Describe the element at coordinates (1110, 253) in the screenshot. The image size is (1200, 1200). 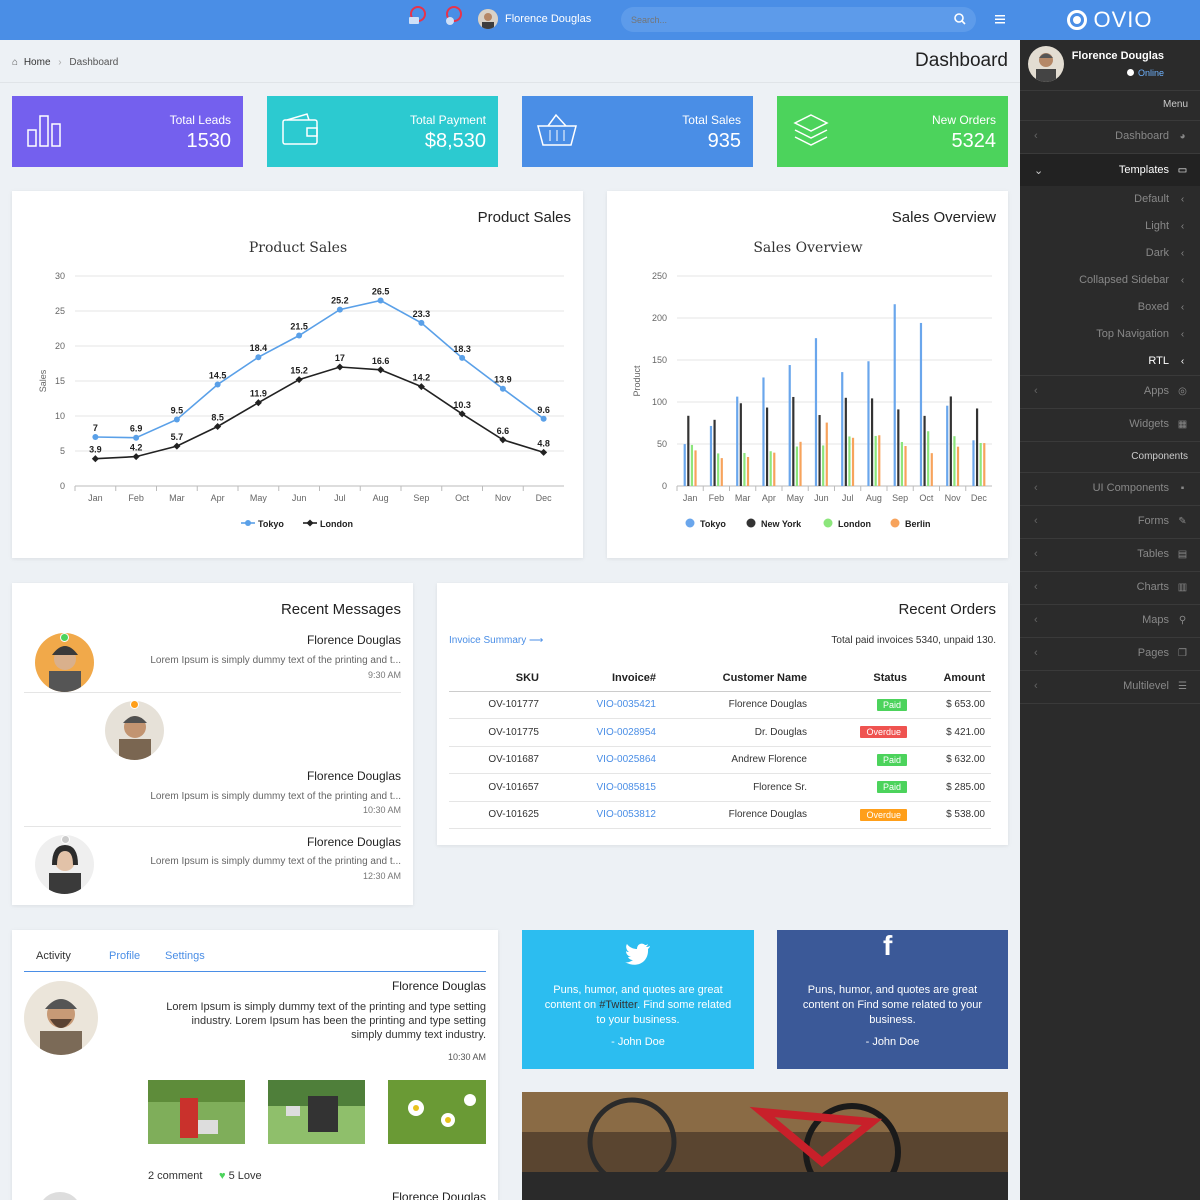
I see `sidebar-subitem-dark: Dark ‹` at that location.